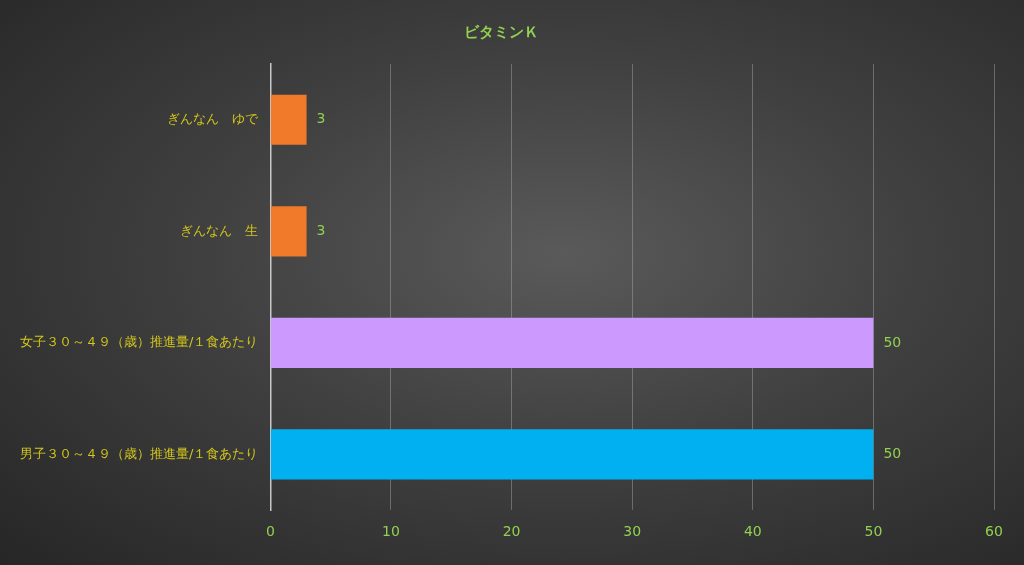 This screenshot has width=1024, height=565. What do you see at coordinates (994, 531) in the screenshot?
I see `x-tick-label: 60` at bounding box center [994, 531].